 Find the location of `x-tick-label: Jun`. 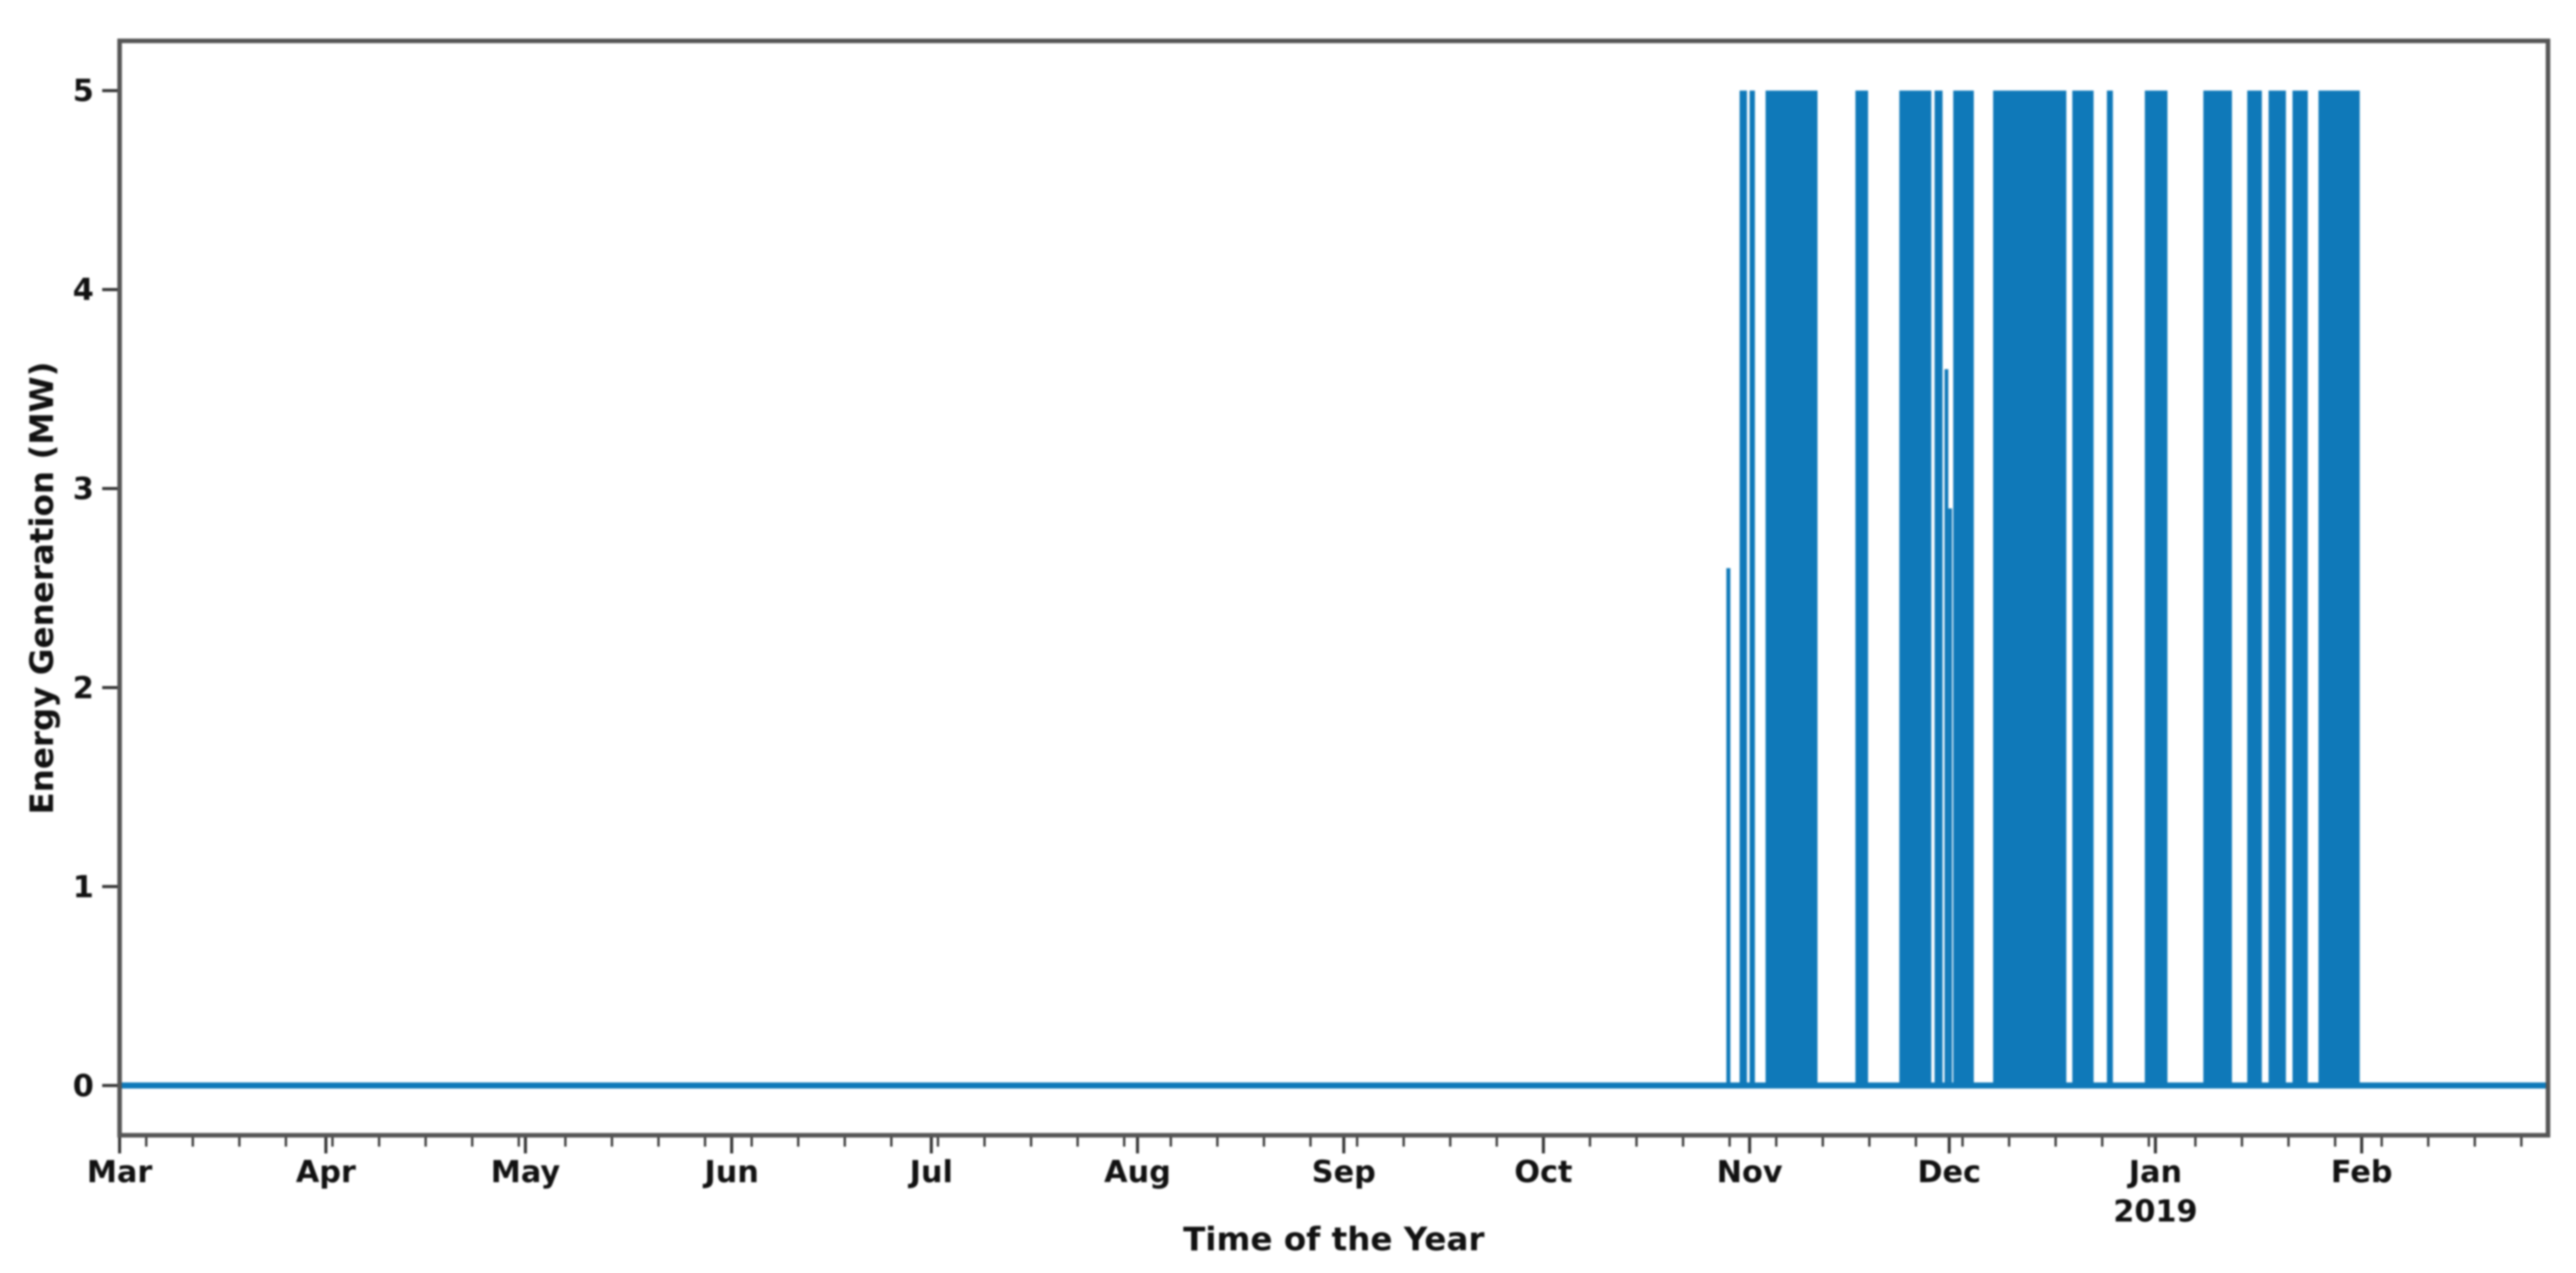

x-tick-label: Jun is located at coordinates (730, 1172).